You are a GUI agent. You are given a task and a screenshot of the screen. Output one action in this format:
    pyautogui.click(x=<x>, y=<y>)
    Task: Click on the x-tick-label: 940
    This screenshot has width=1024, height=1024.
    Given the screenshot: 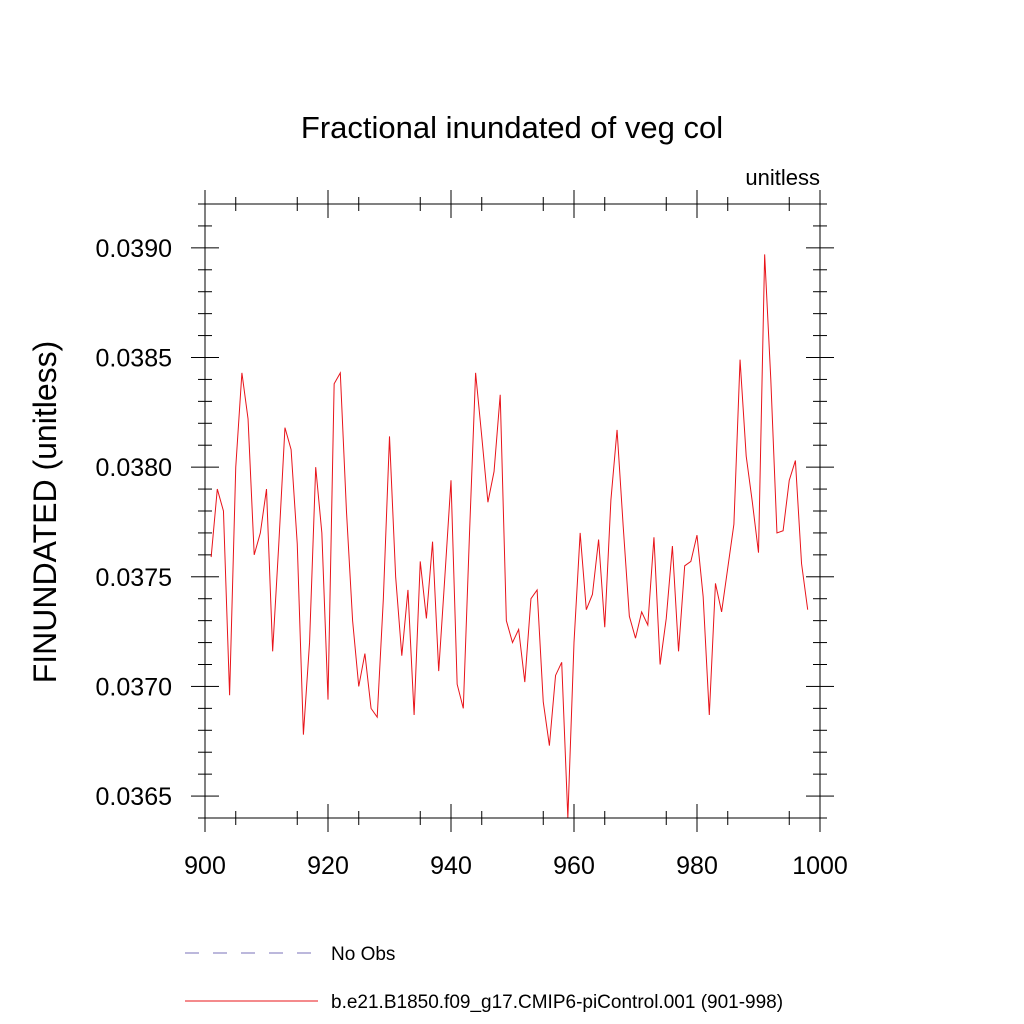 What is the action you would take?
    pyautogui.click(x=451, y=866)
    